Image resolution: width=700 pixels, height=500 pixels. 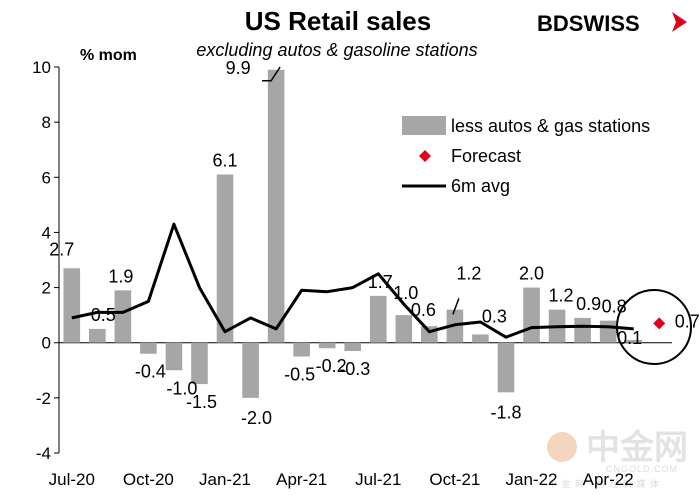 What do you see at coordinates (608, 479) in the screenshot?
I see `x-tick-label: Apr-22` at bounding box center [608, 479].